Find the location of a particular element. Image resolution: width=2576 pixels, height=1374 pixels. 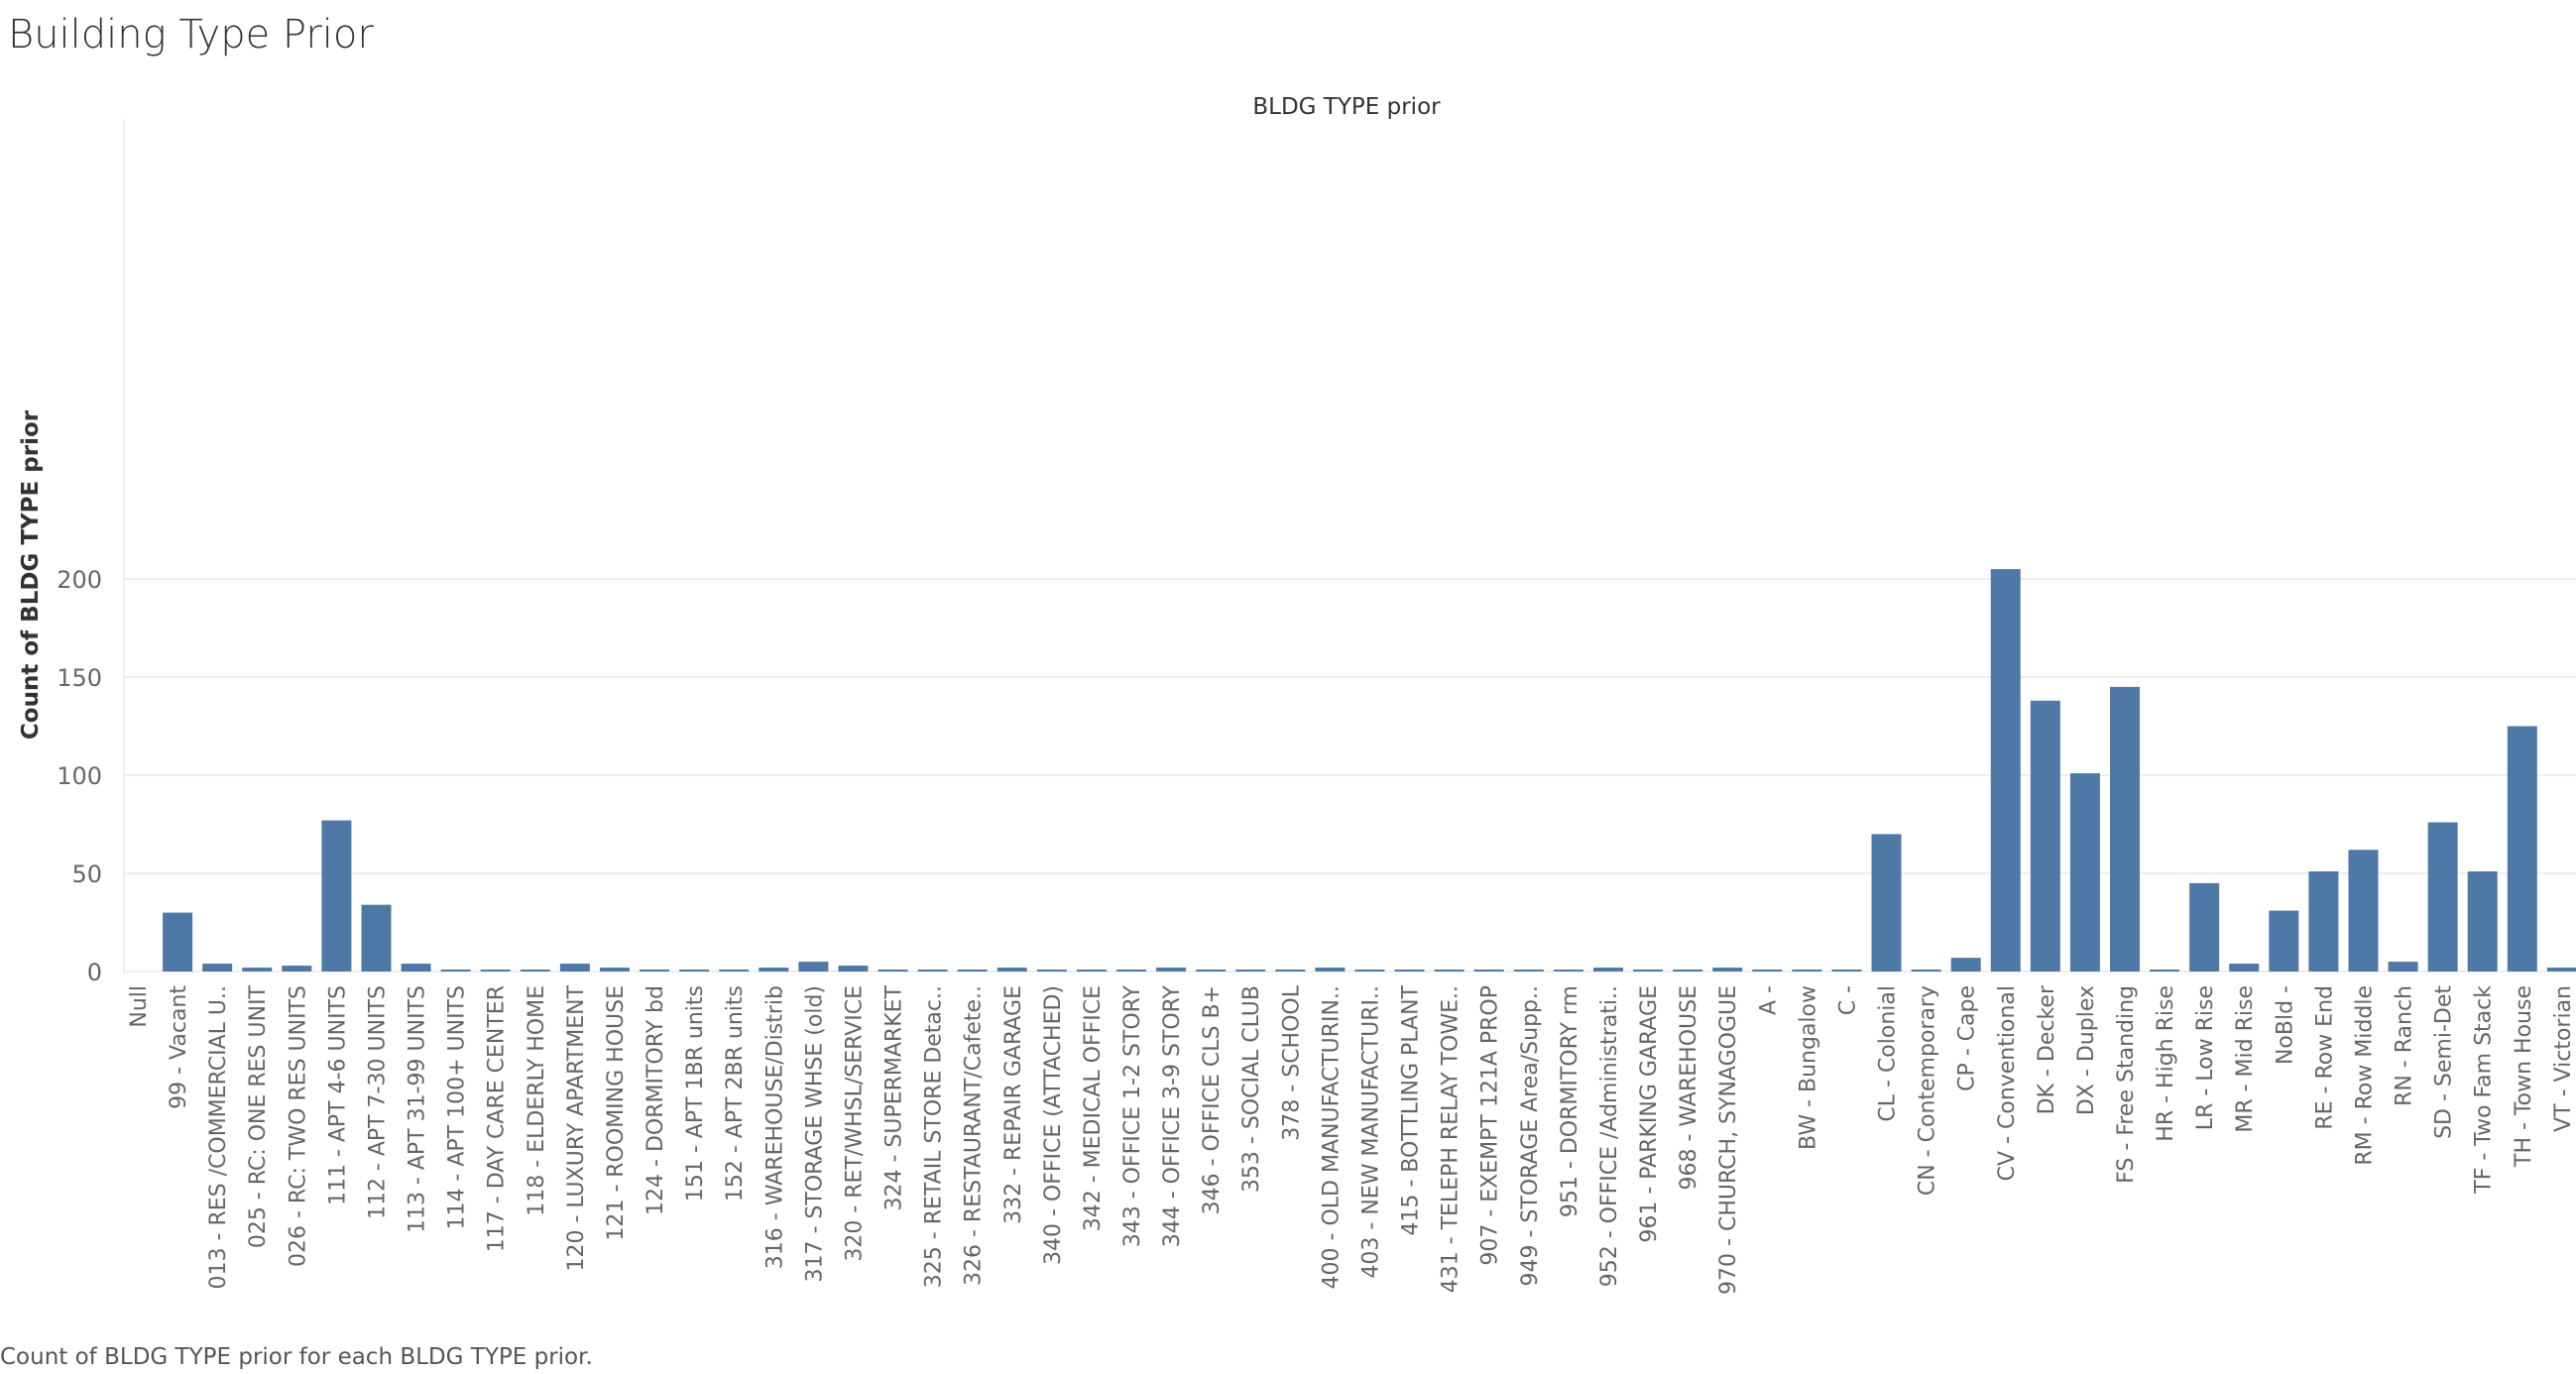

x-tick-label: 952 - OFFICE /Administrati.. is located at coordinates (1609, 1136).